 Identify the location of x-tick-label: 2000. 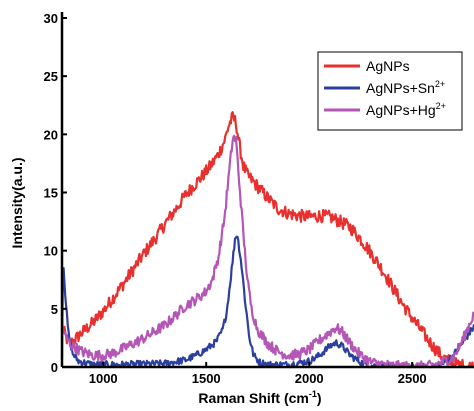
(309, 378).